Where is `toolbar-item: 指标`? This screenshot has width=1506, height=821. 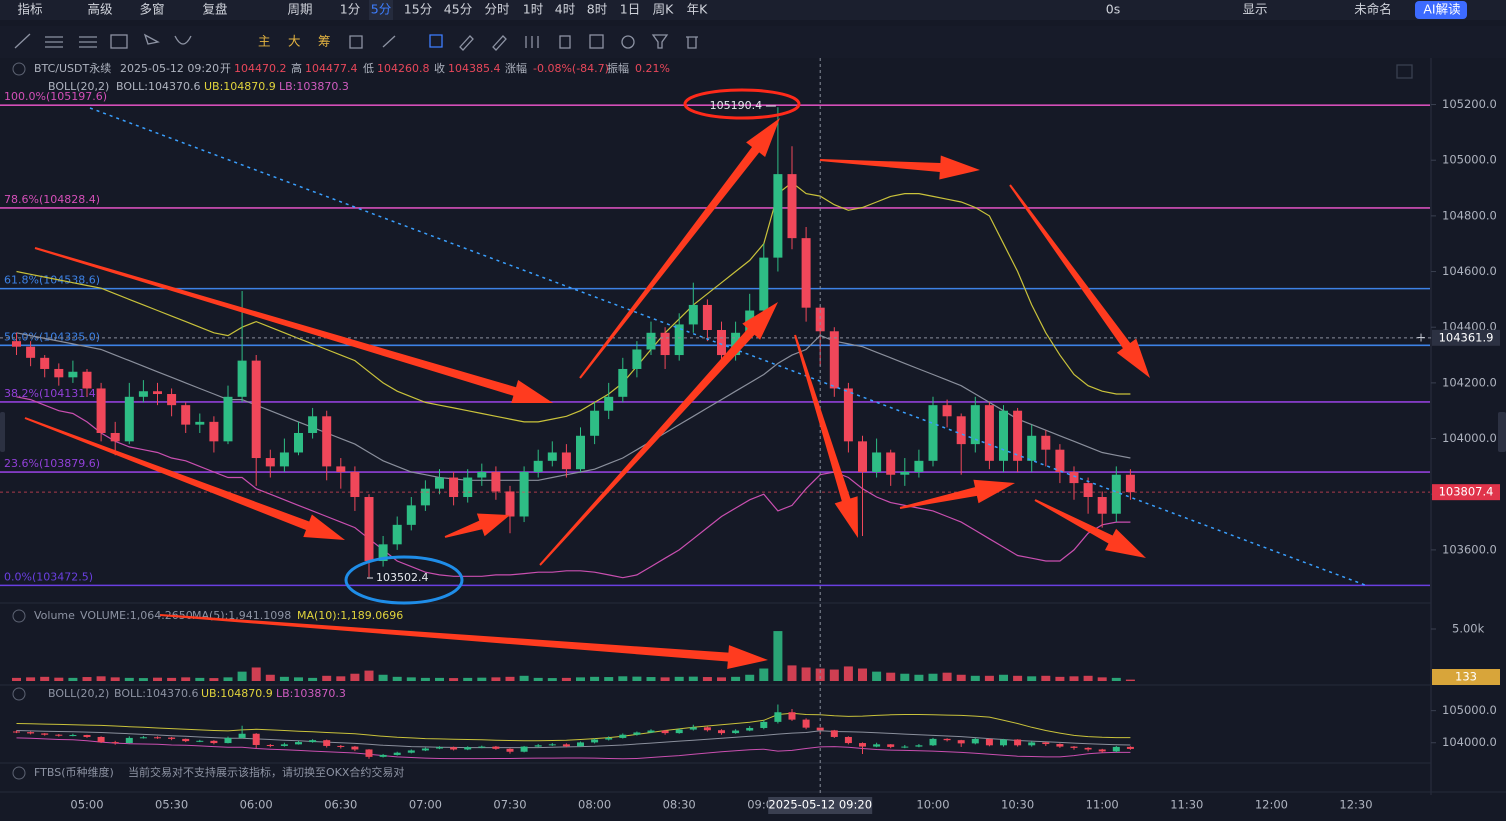
toolbar-item: 指标 is located at coordinates (29, 9).